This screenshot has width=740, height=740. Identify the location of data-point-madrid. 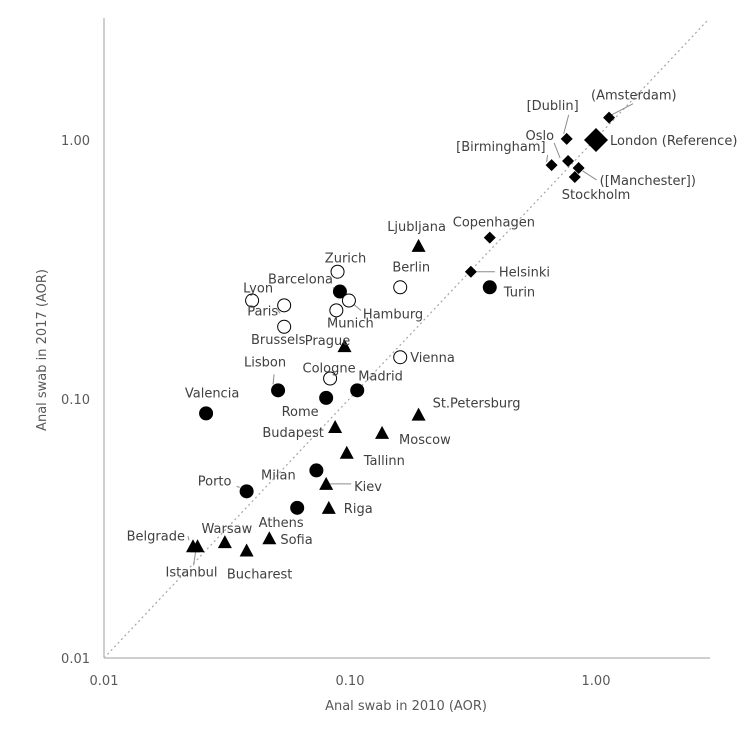
(357, 390).